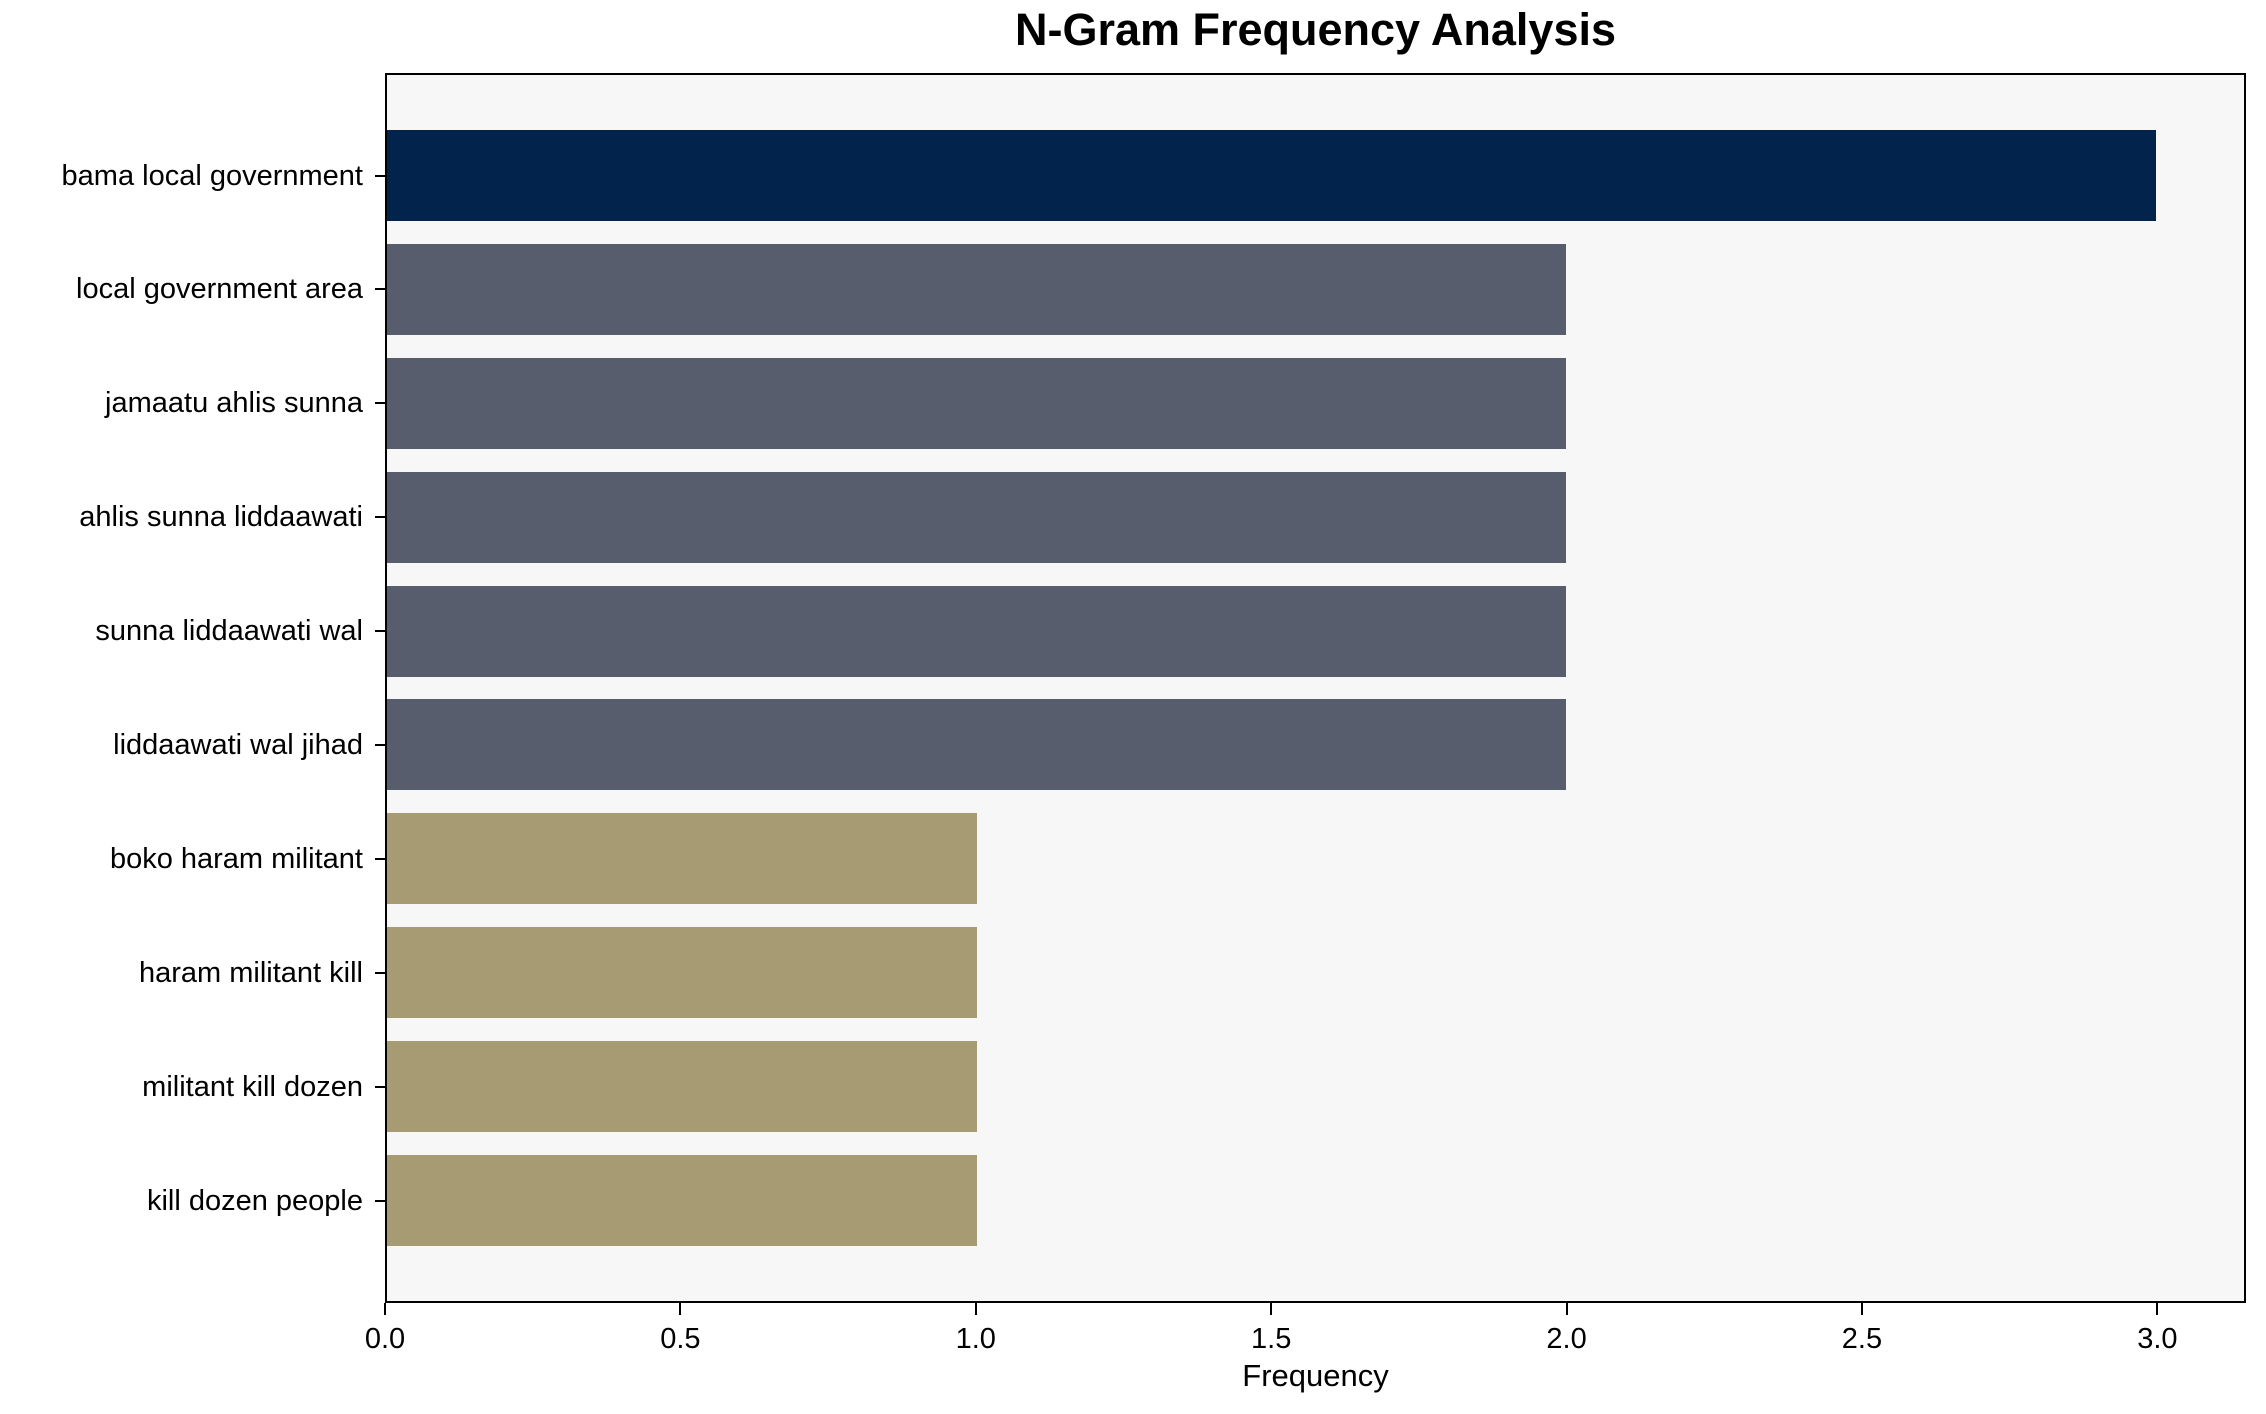 The image size is (2266, 1414). I want to click on x-tick-label: 1.0, so click(975, 1339).